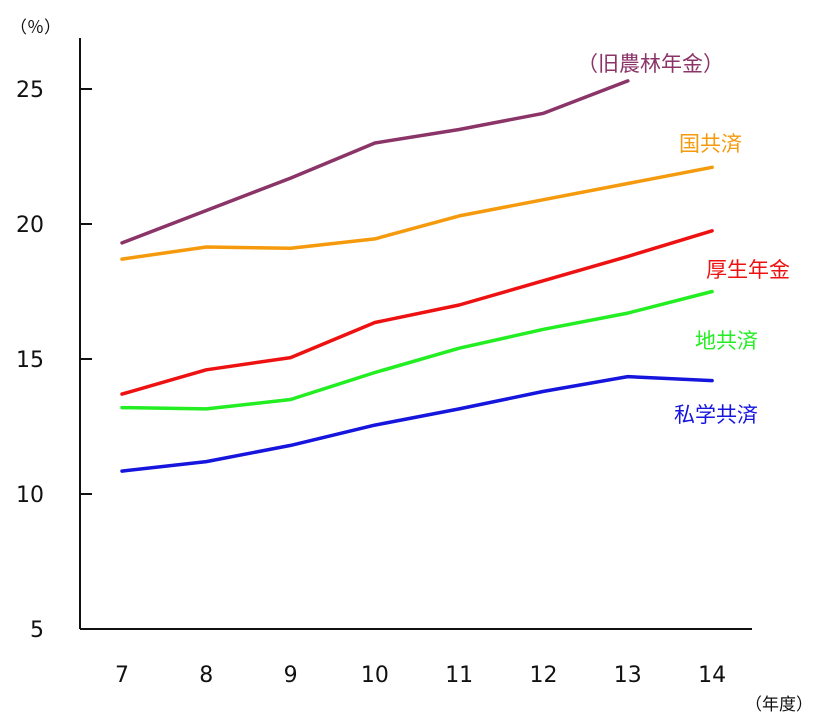 Image resolution: width=822 pixels, height=718 pixels. I want to click on y-tick-label: 5, so click(37, 630).